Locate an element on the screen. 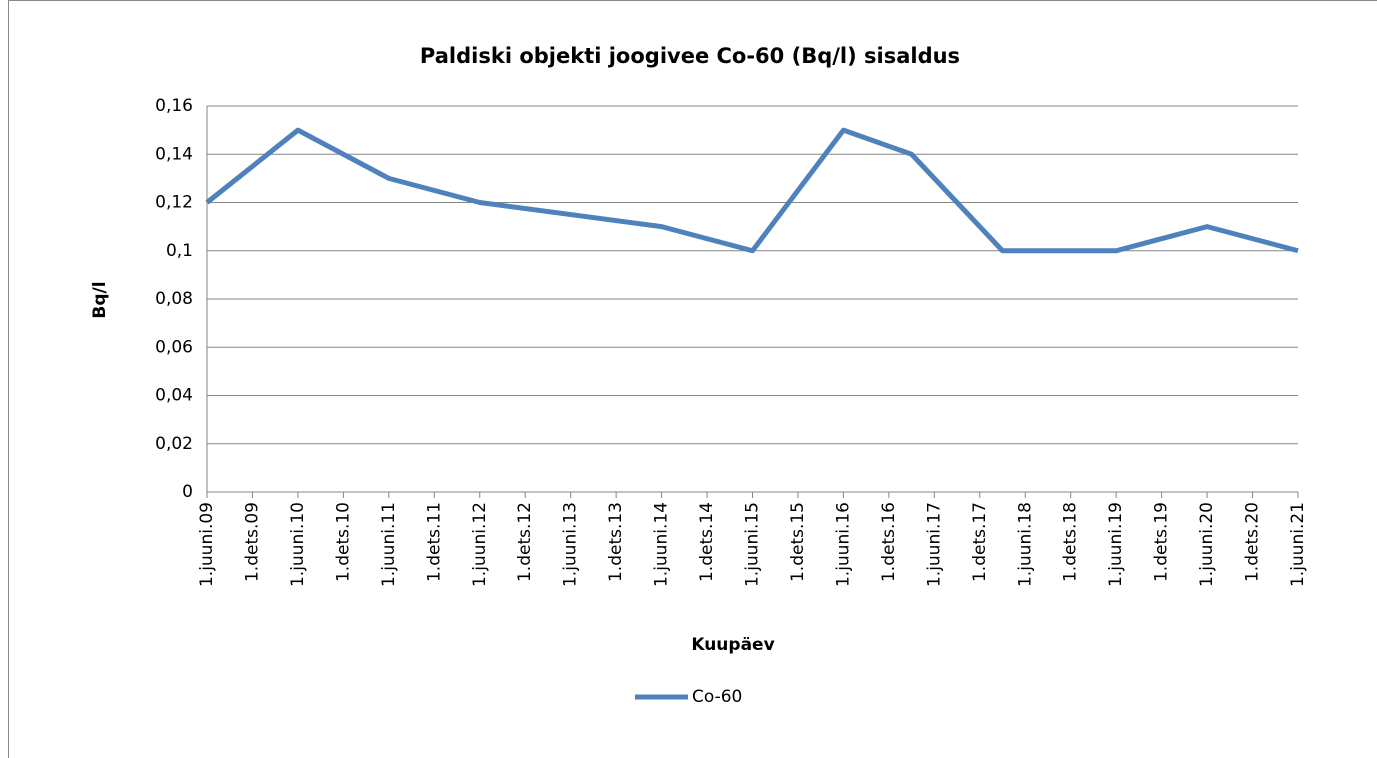  x-tick-label: 1.dets.09 is located at coordinates (252, 542).